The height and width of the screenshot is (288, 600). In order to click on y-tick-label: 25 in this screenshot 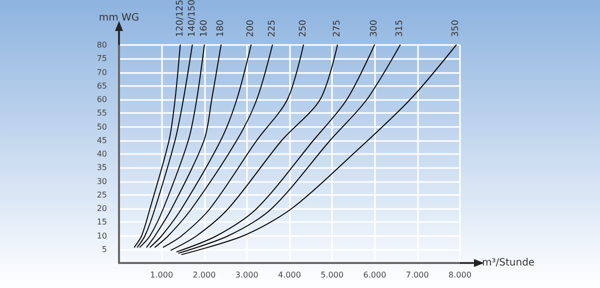, I will do `click(101, 195)`.